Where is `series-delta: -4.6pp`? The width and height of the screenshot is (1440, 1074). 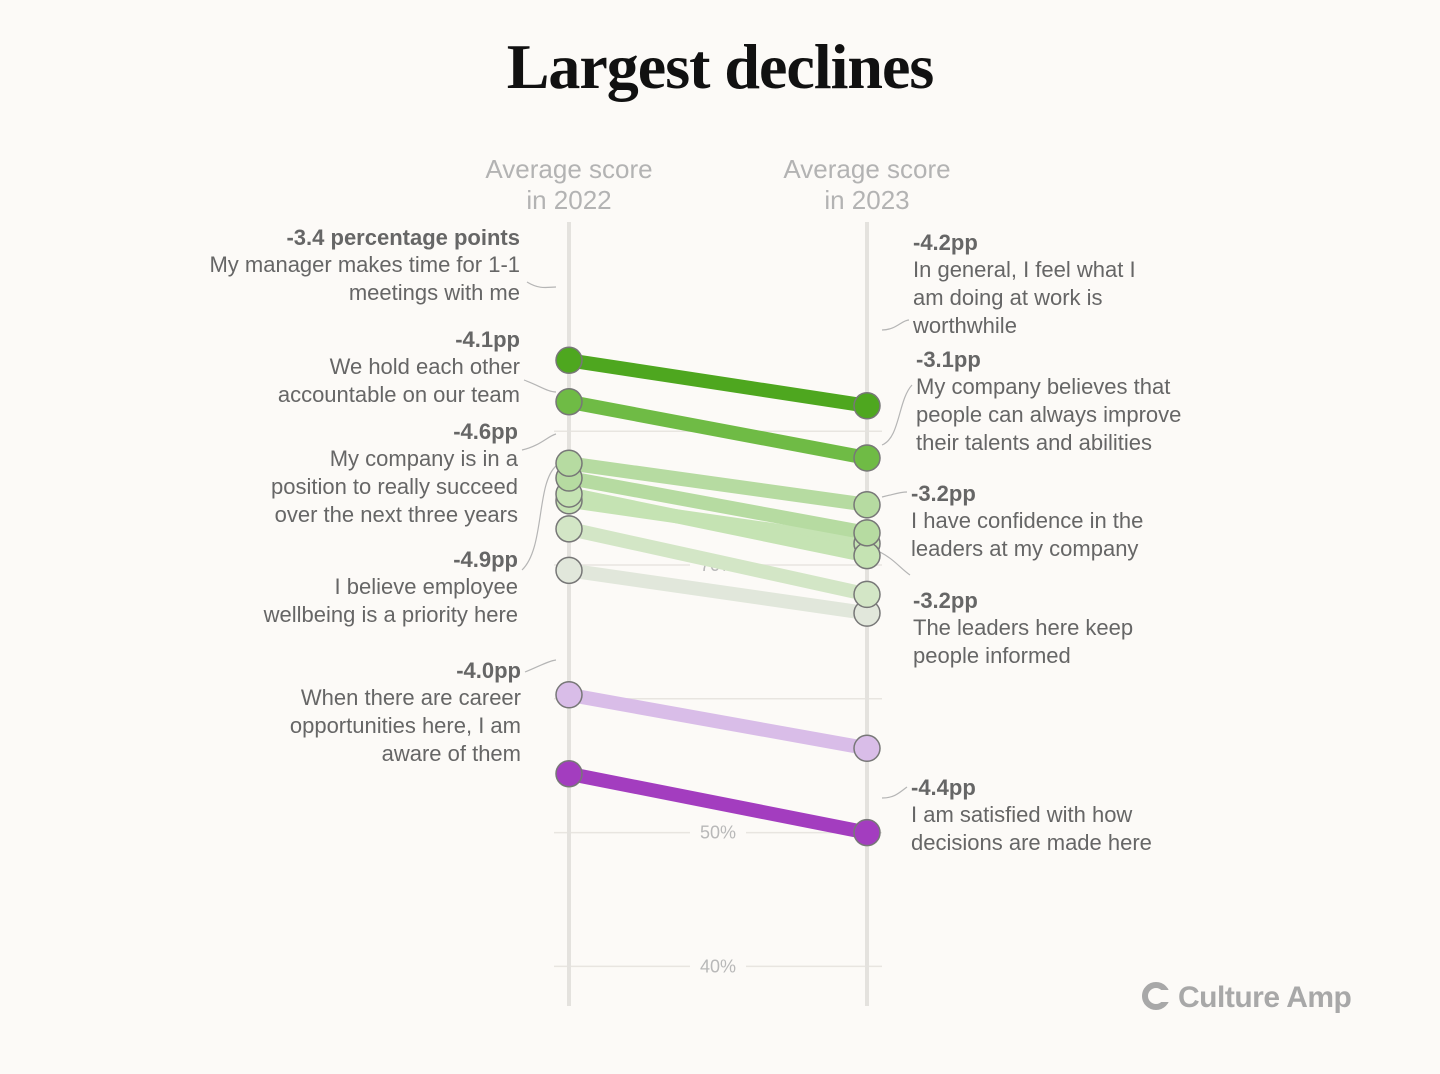
series-delta: -4.6pp is located at coordinates (485, 431).